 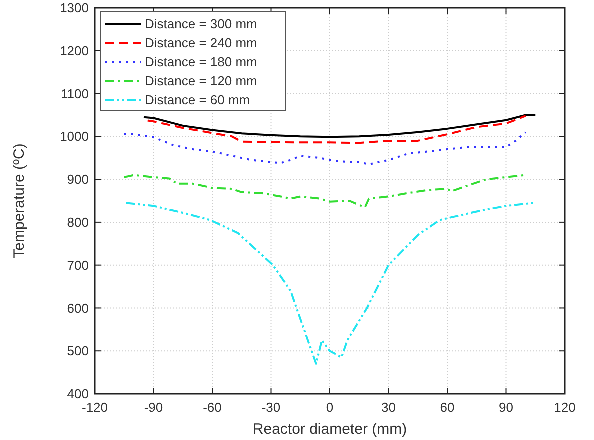 What do you see at coordinates (201, 81) in the screenshot?
I see `legend-label: Distance = 120 mm` at bounding box center [201, 81].